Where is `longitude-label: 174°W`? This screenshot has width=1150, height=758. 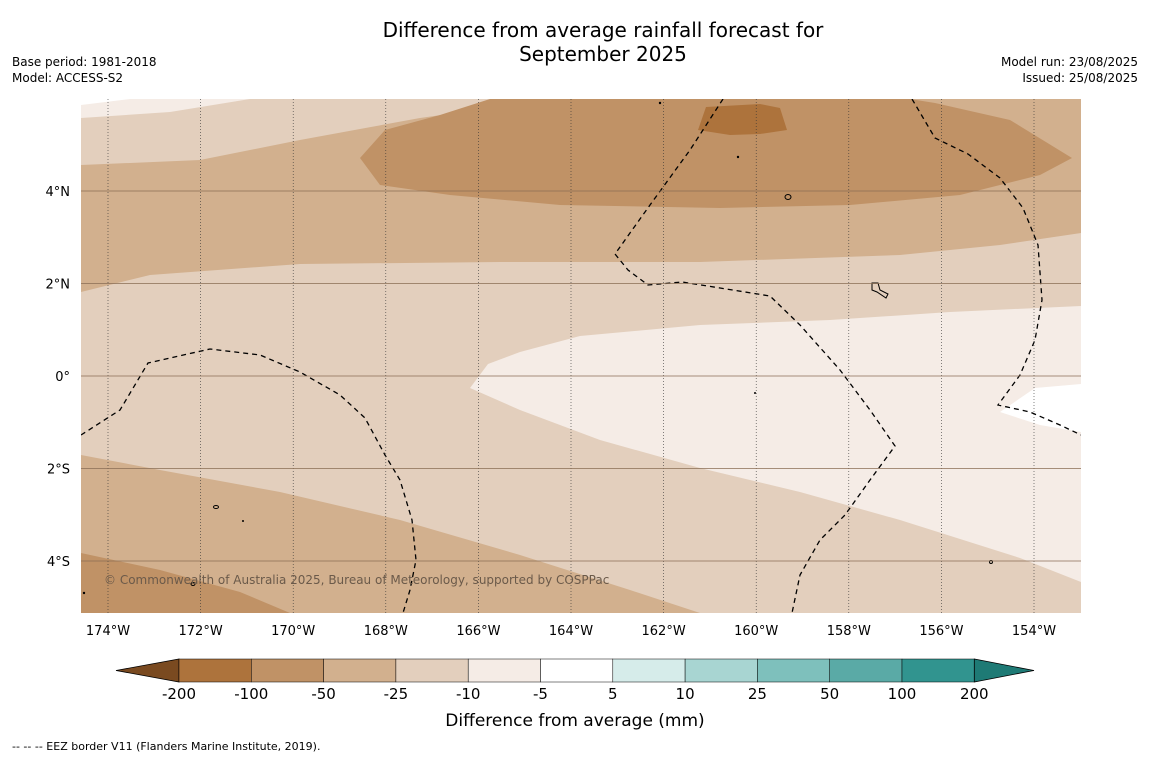
longitude-label: 174°W is located at coordinates (108, 631).